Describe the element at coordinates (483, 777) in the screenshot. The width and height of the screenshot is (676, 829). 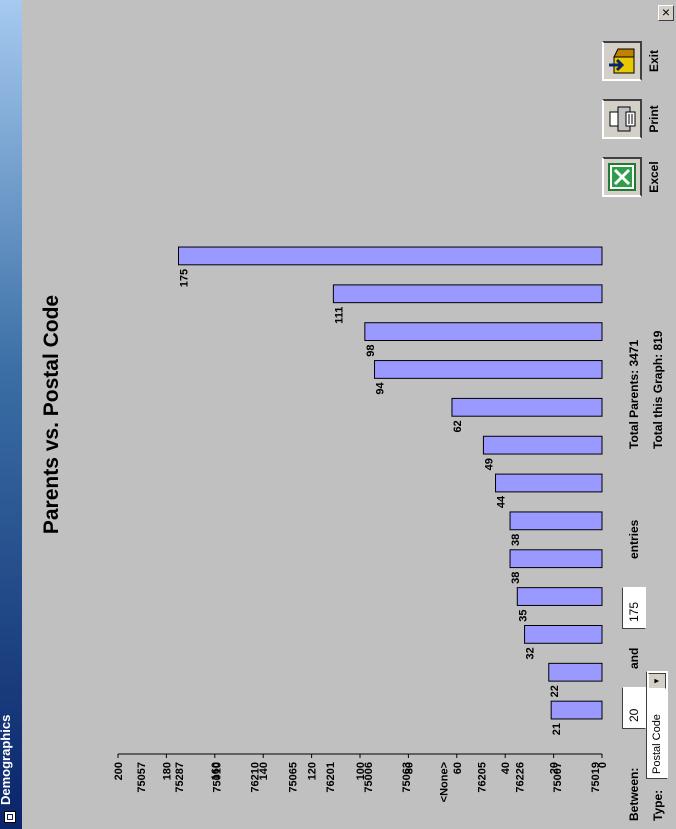
I see `category-label: 76205` at that location.